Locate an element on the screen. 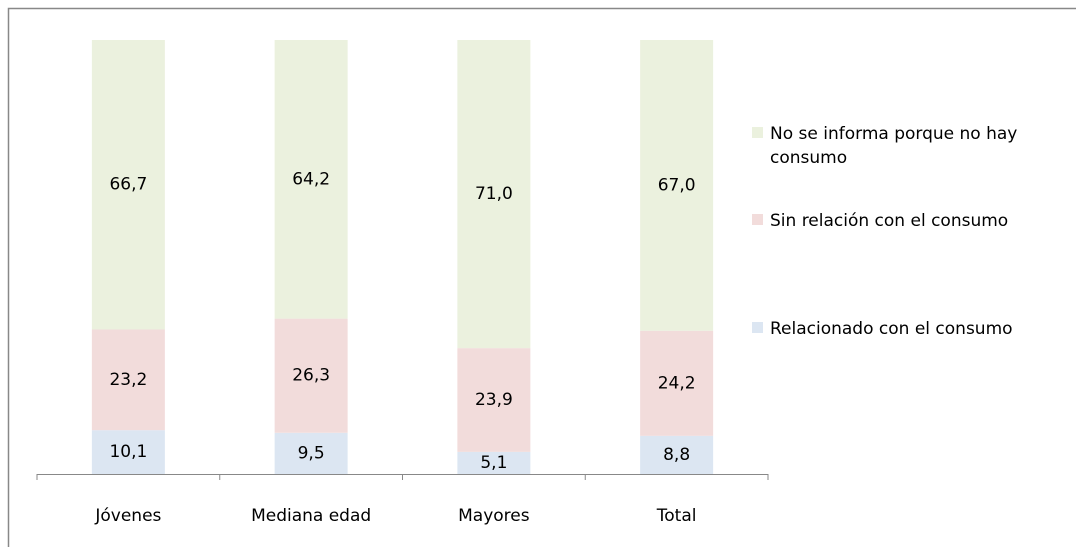 The height and width of the screenshot is (547, 1076). data-label: 26,3 is located at coordinates (311, 376).